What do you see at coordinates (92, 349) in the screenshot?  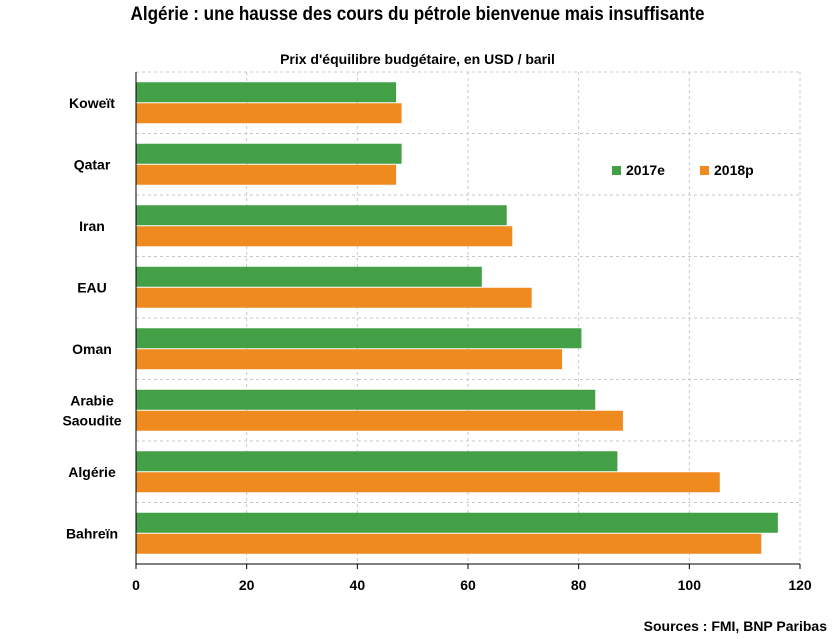 I see `category-label: Oman` at bounding box center [92, 349].